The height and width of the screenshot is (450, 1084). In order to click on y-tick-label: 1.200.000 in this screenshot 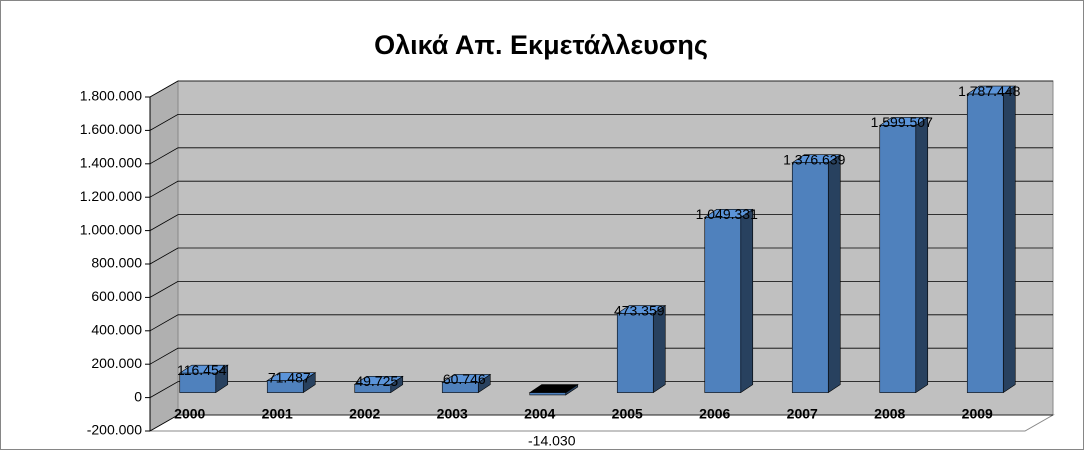, I will do `click(111, 196)`.